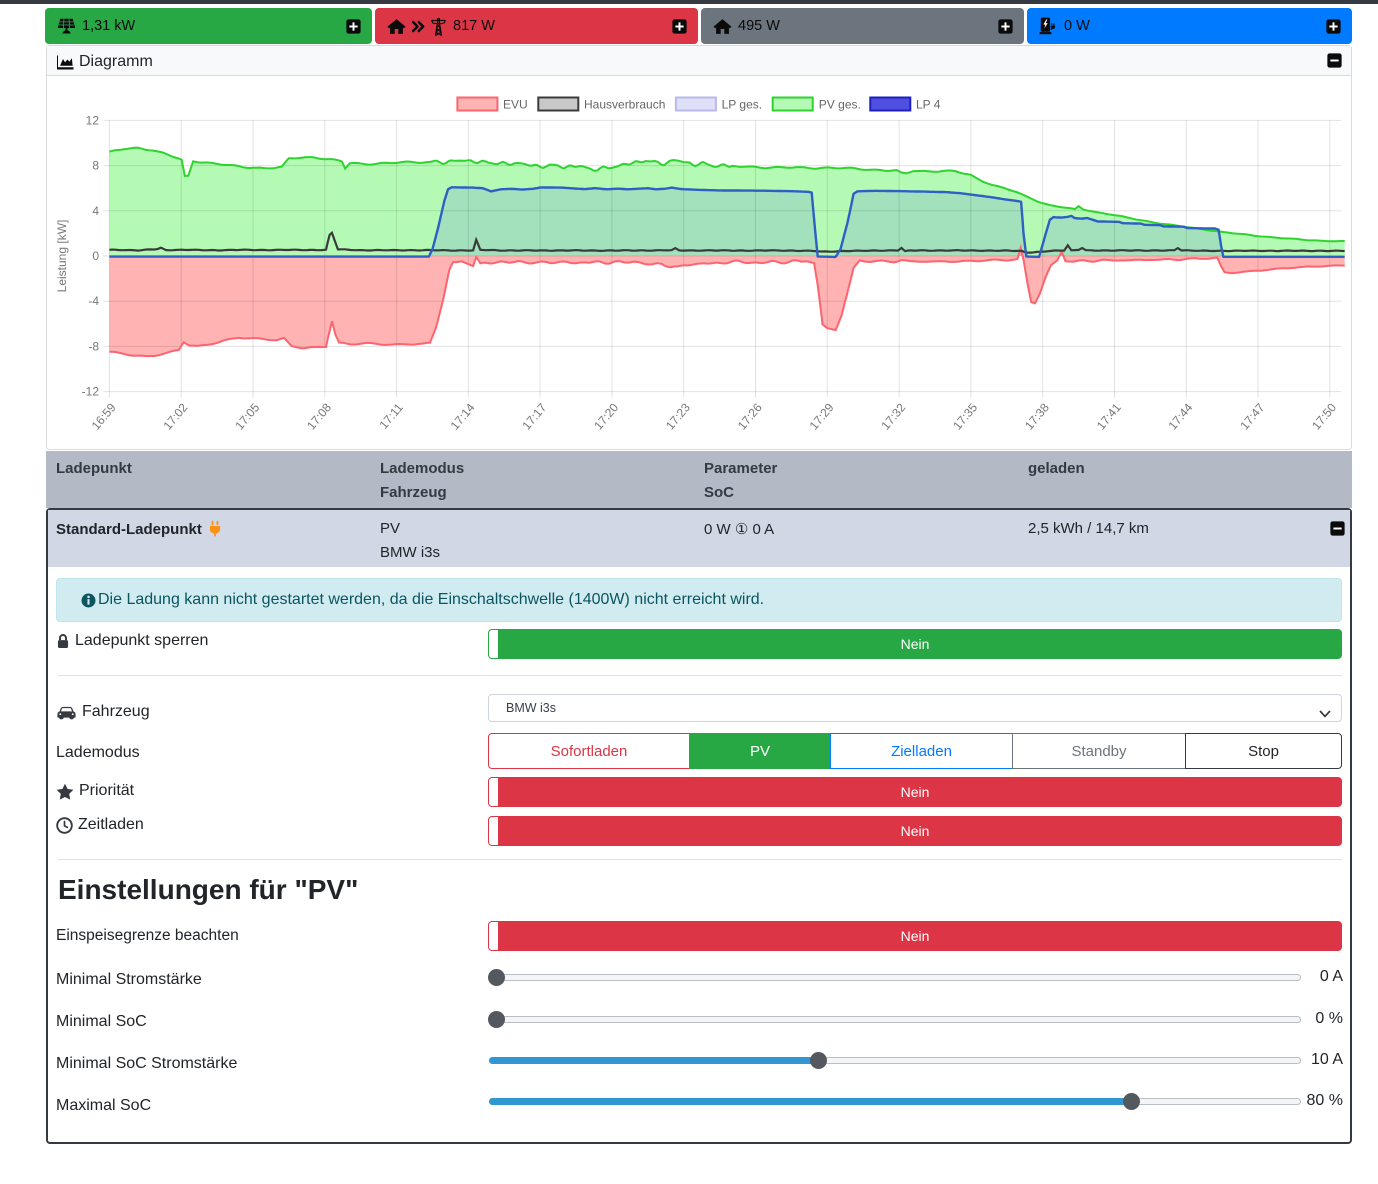 The image size is (1378, 1184). I want to click on svg-text: LP 4, so click(928, 105).